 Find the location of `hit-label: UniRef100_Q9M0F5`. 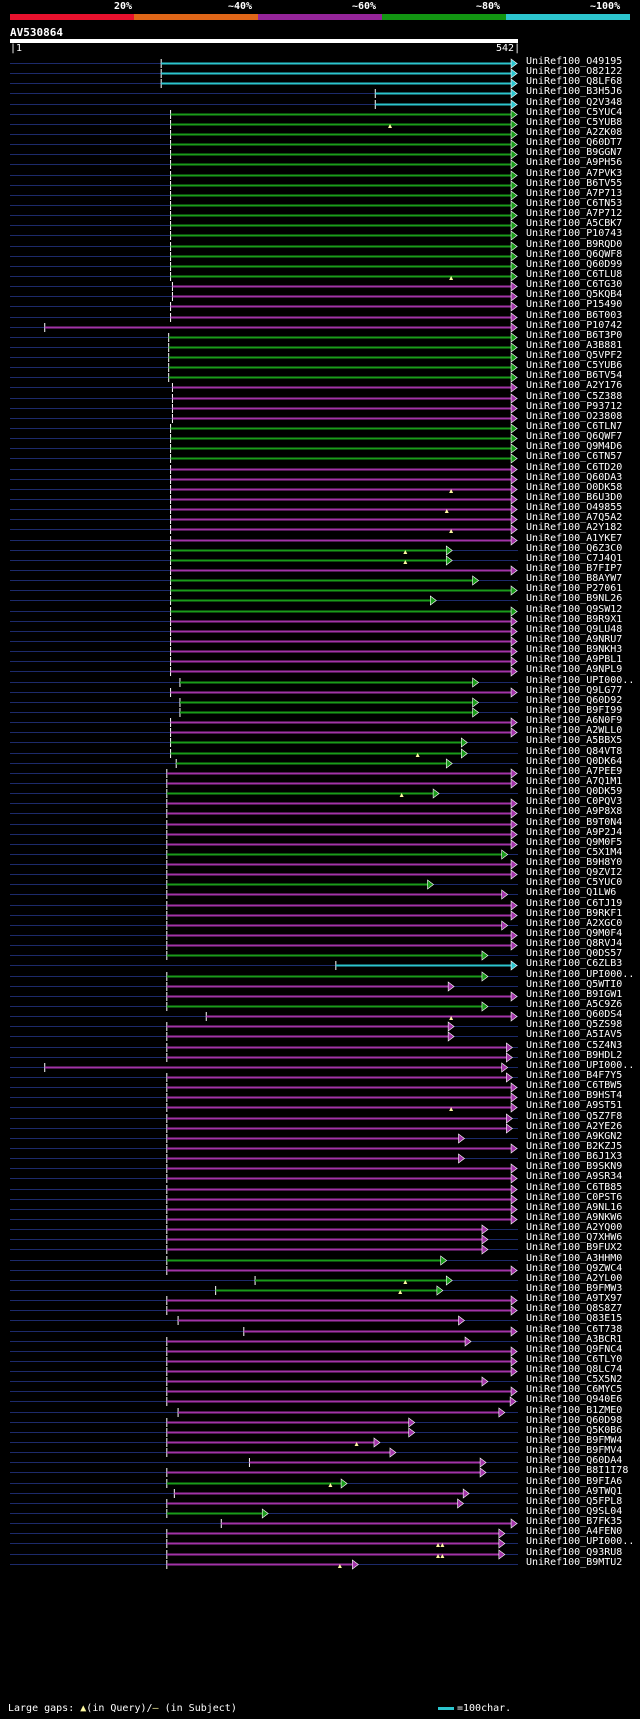

hit-label: UniRef100_Q9M0F5 is located at coordinates (574, 842).